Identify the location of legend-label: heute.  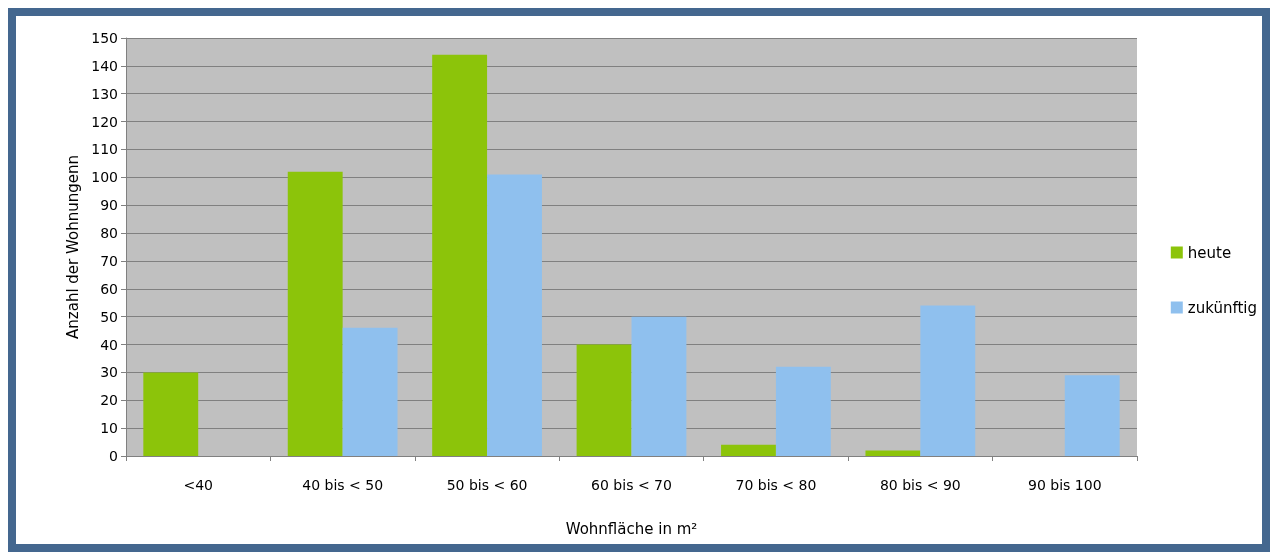
(1209, 252).